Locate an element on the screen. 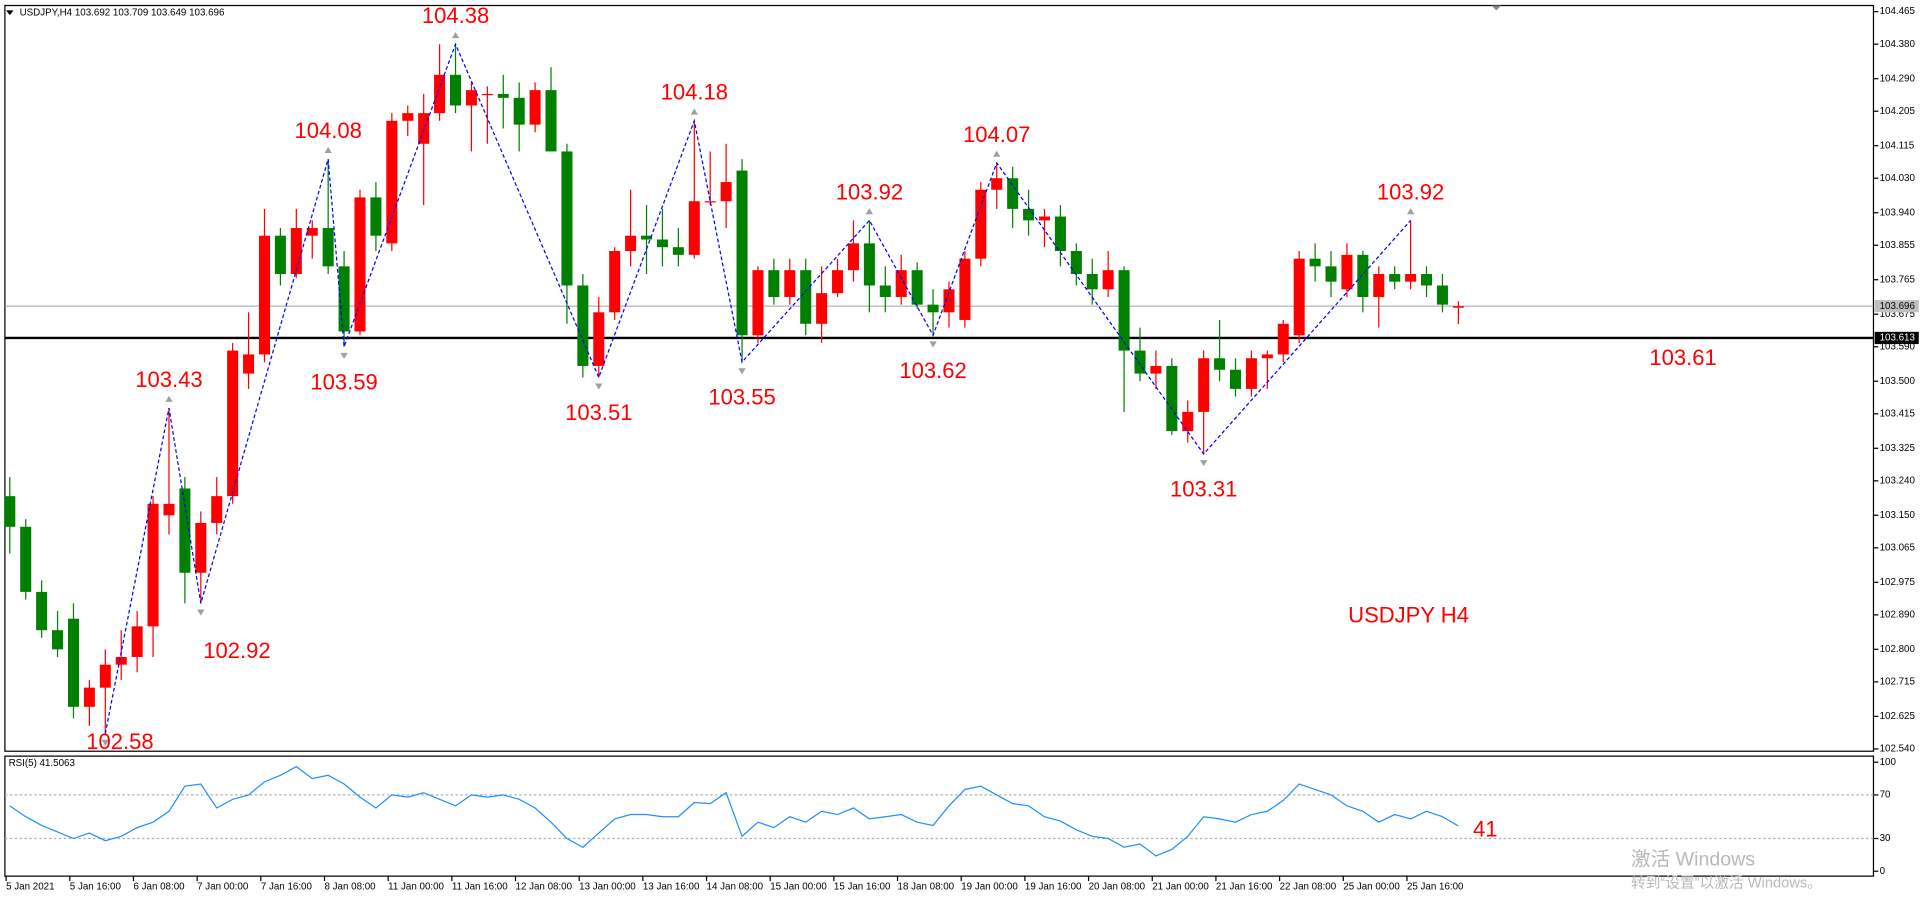  current-price-label: 103.696 is located at coordinates (1898, 306).